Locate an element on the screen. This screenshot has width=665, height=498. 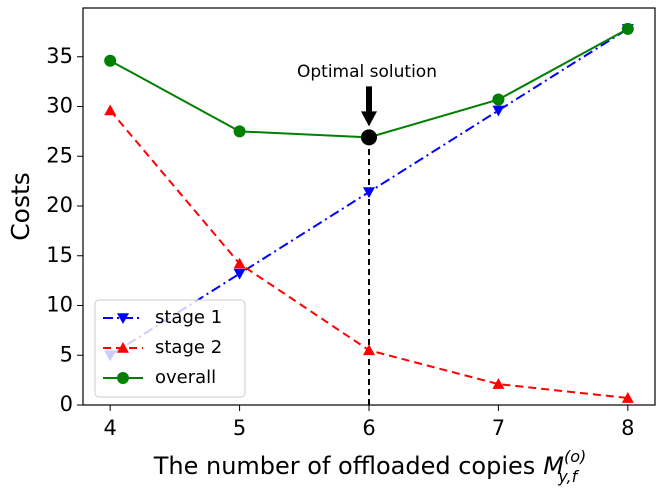
y-tick-label: 0 is located at coordinates (66, 404).